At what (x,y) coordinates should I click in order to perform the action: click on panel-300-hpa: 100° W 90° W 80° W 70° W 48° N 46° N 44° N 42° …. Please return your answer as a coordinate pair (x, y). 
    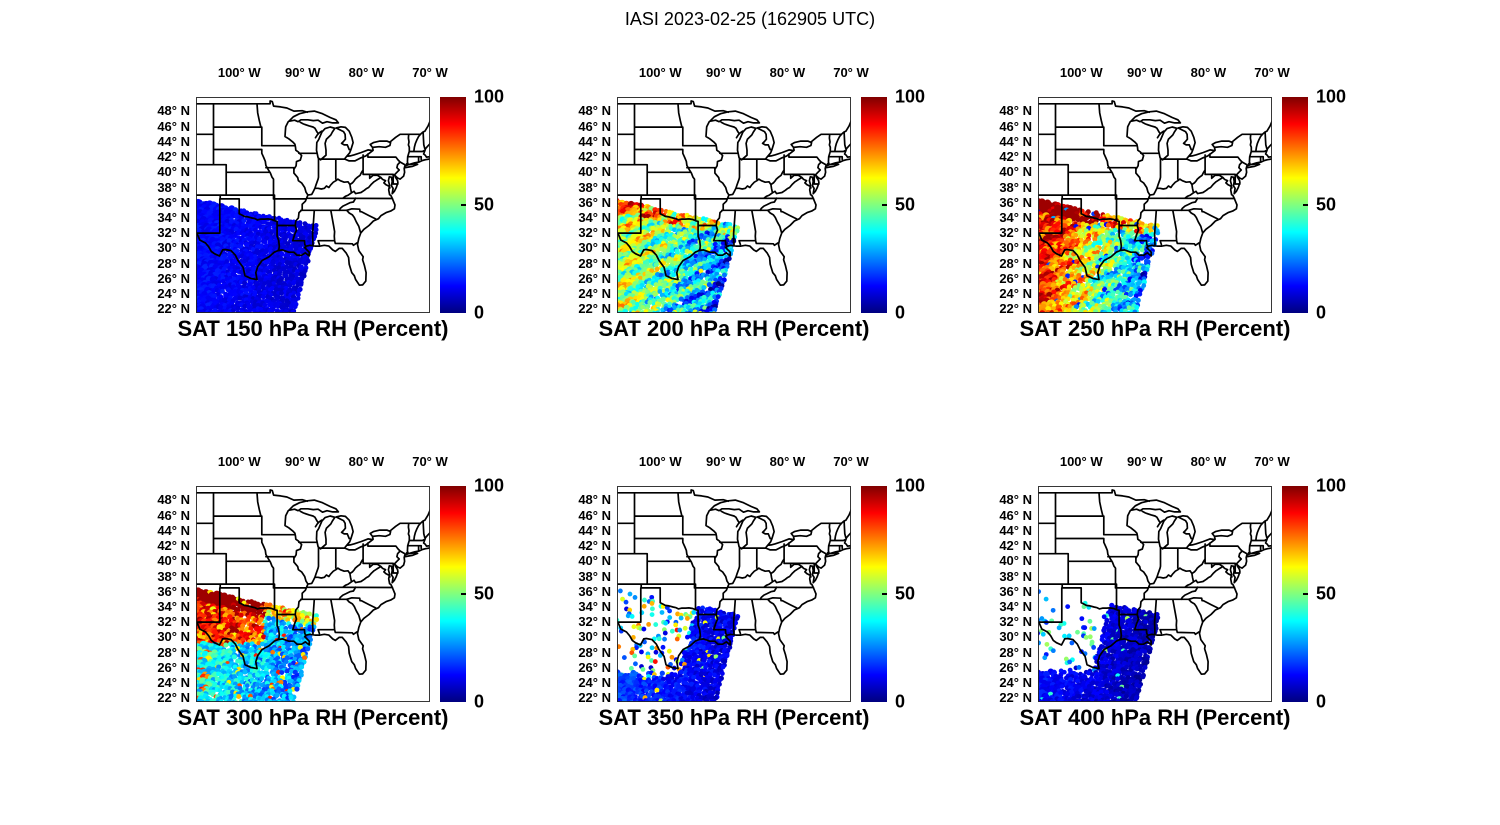
    Looking at the image, I should click on (326, 595).